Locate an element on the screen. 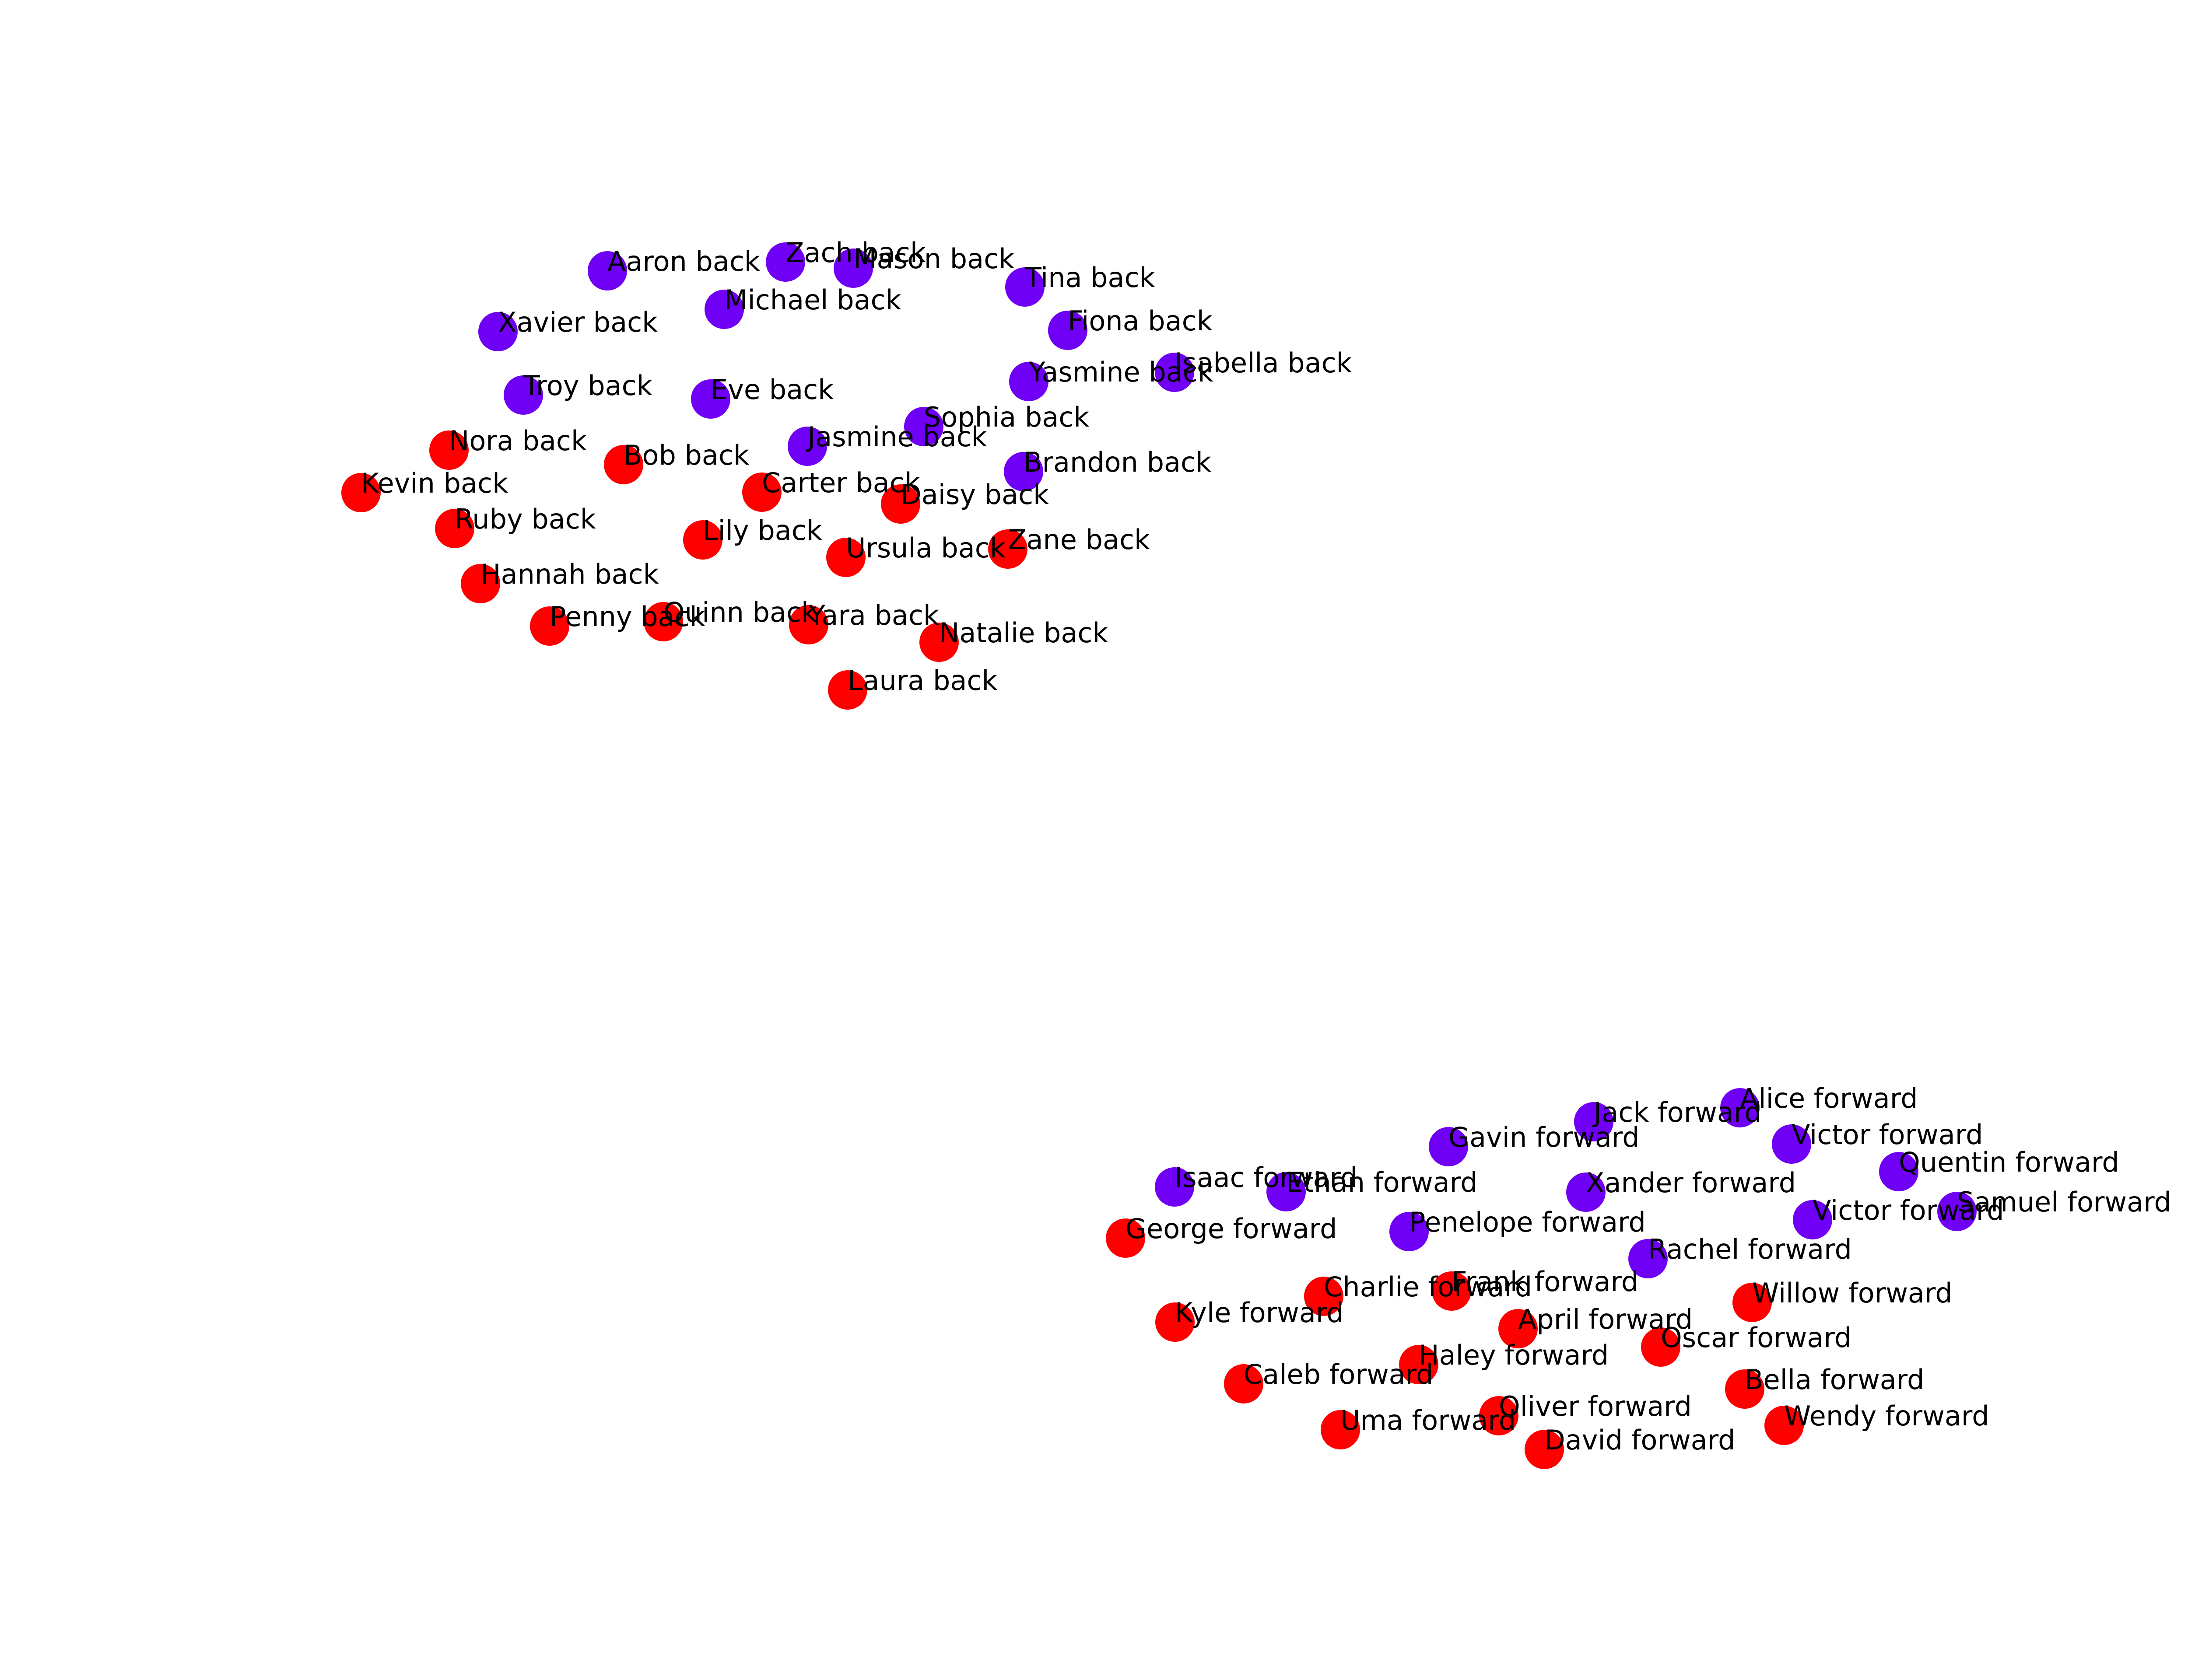 The width and height of the screenshot is (2188, 1680). node-label-nora-back-14: Nora back is located at coordinates (518, 441).